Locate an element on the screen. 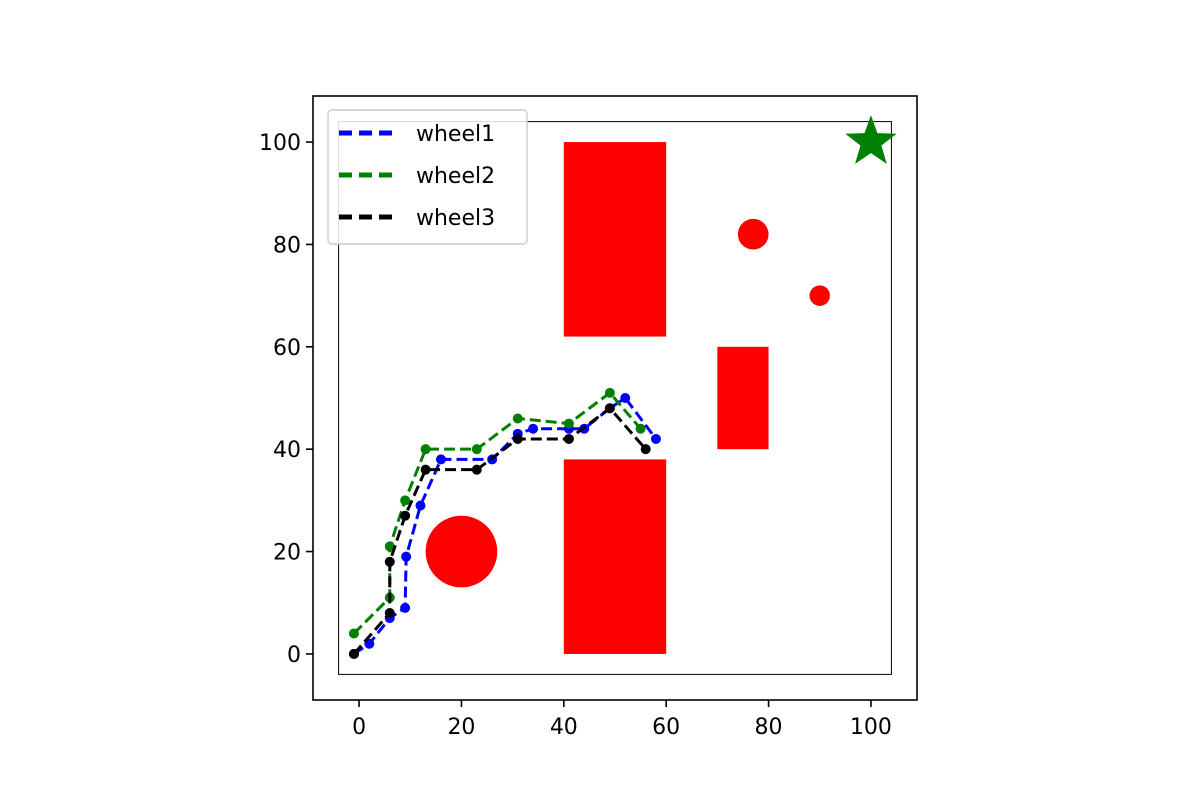  wheel3-line is located at coordinates (499, 530).